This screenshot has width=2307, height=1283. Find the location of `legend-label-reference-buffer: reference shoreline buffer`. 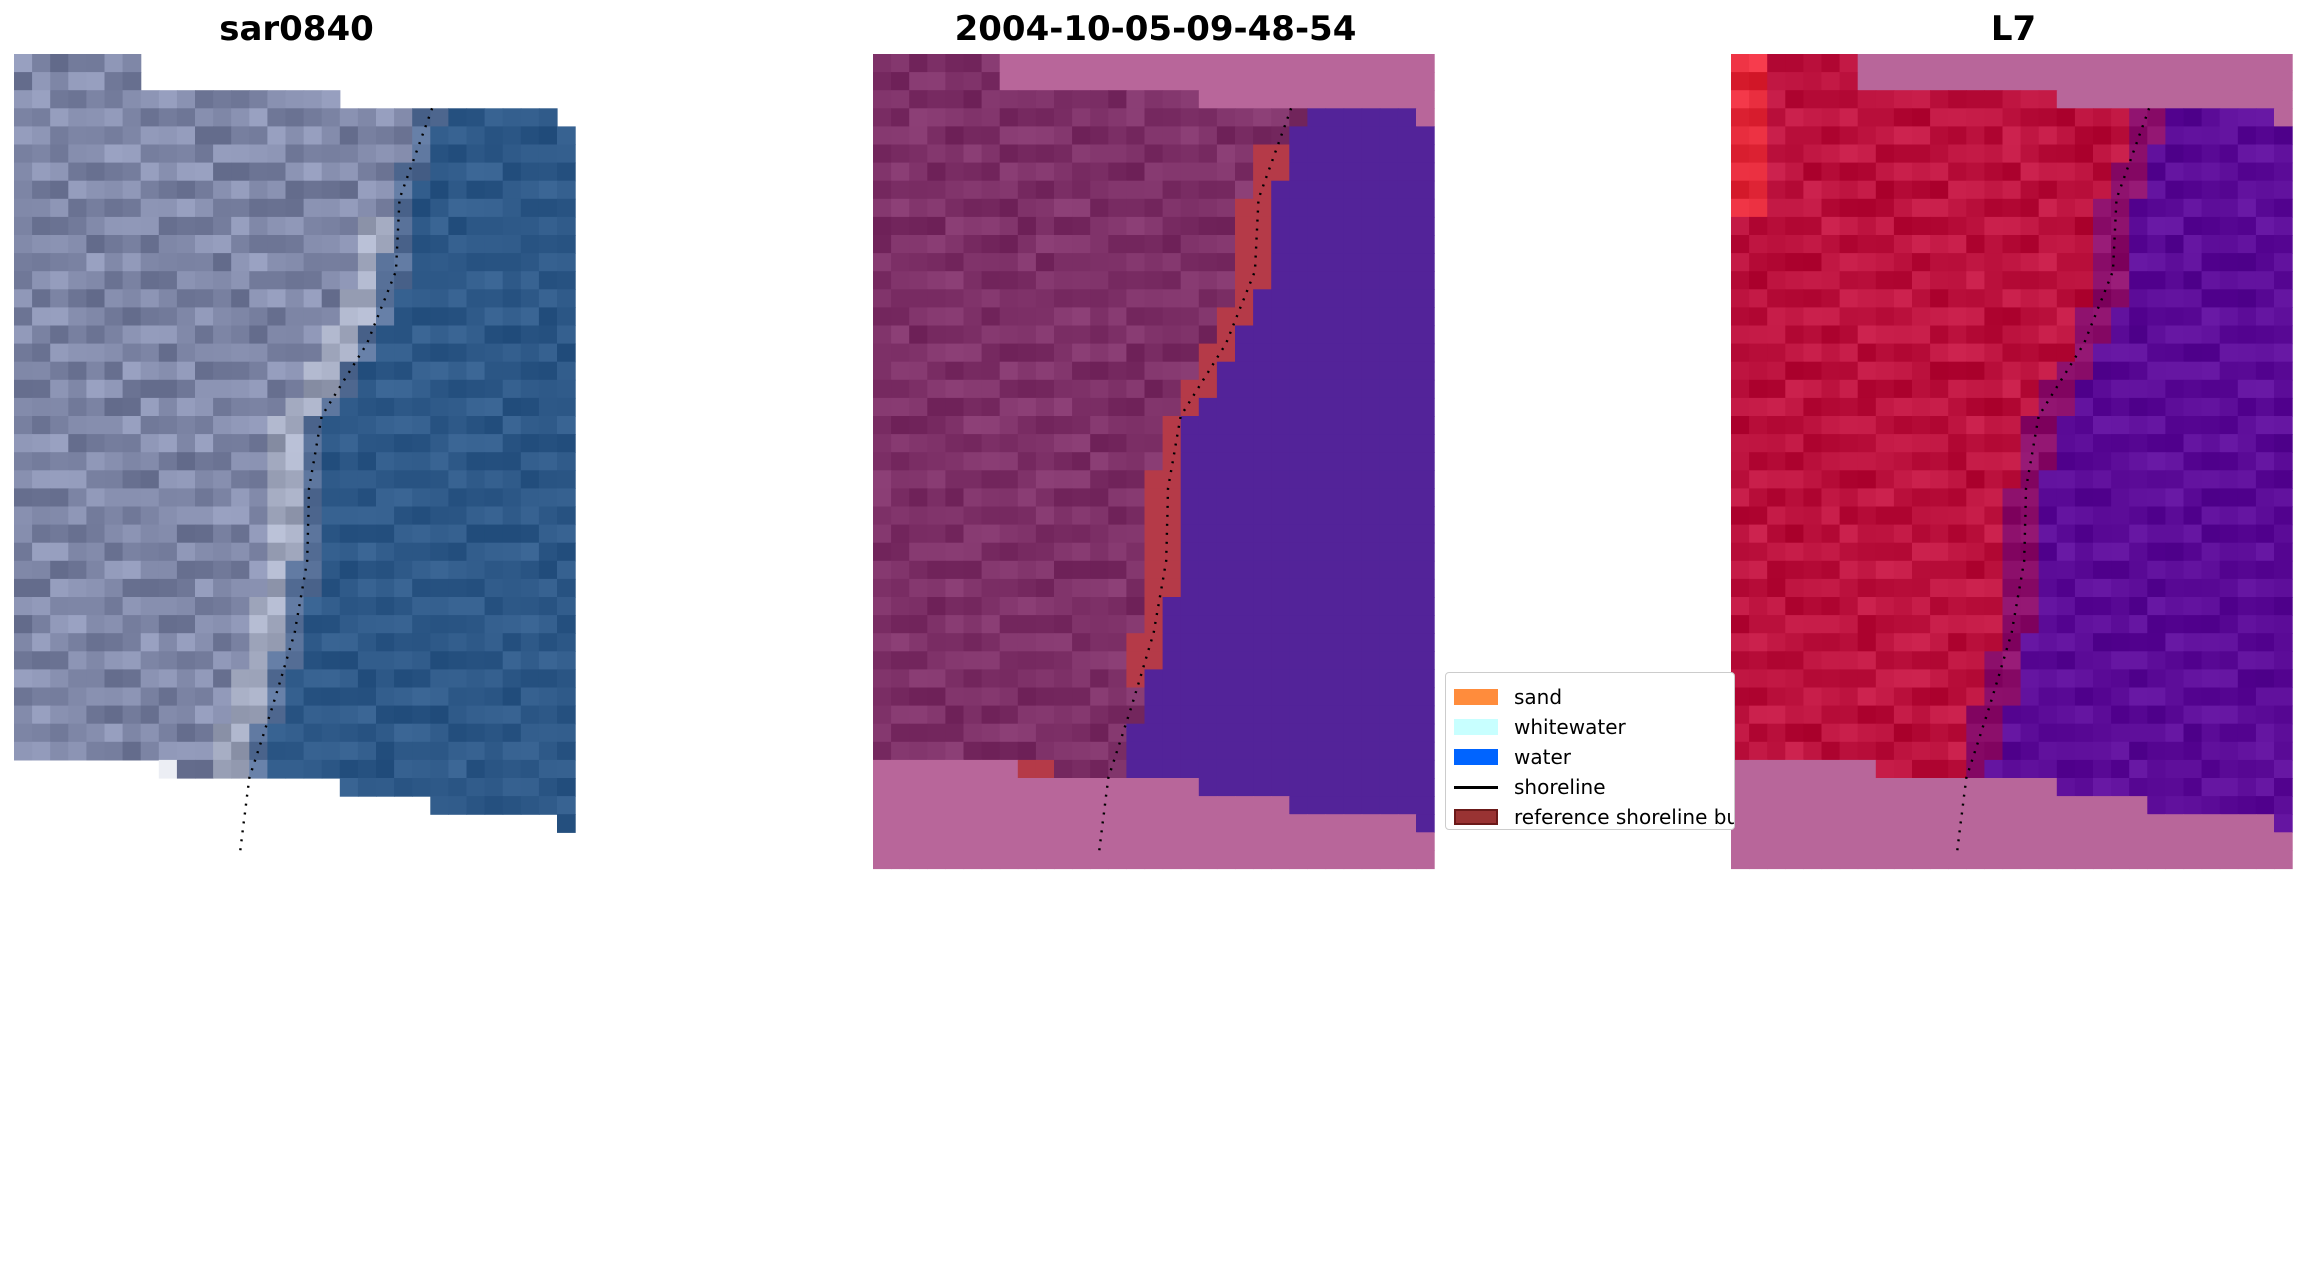

legend-label-reference-buffer: reference shoreline buffer is located at coordinates (1624, 817).